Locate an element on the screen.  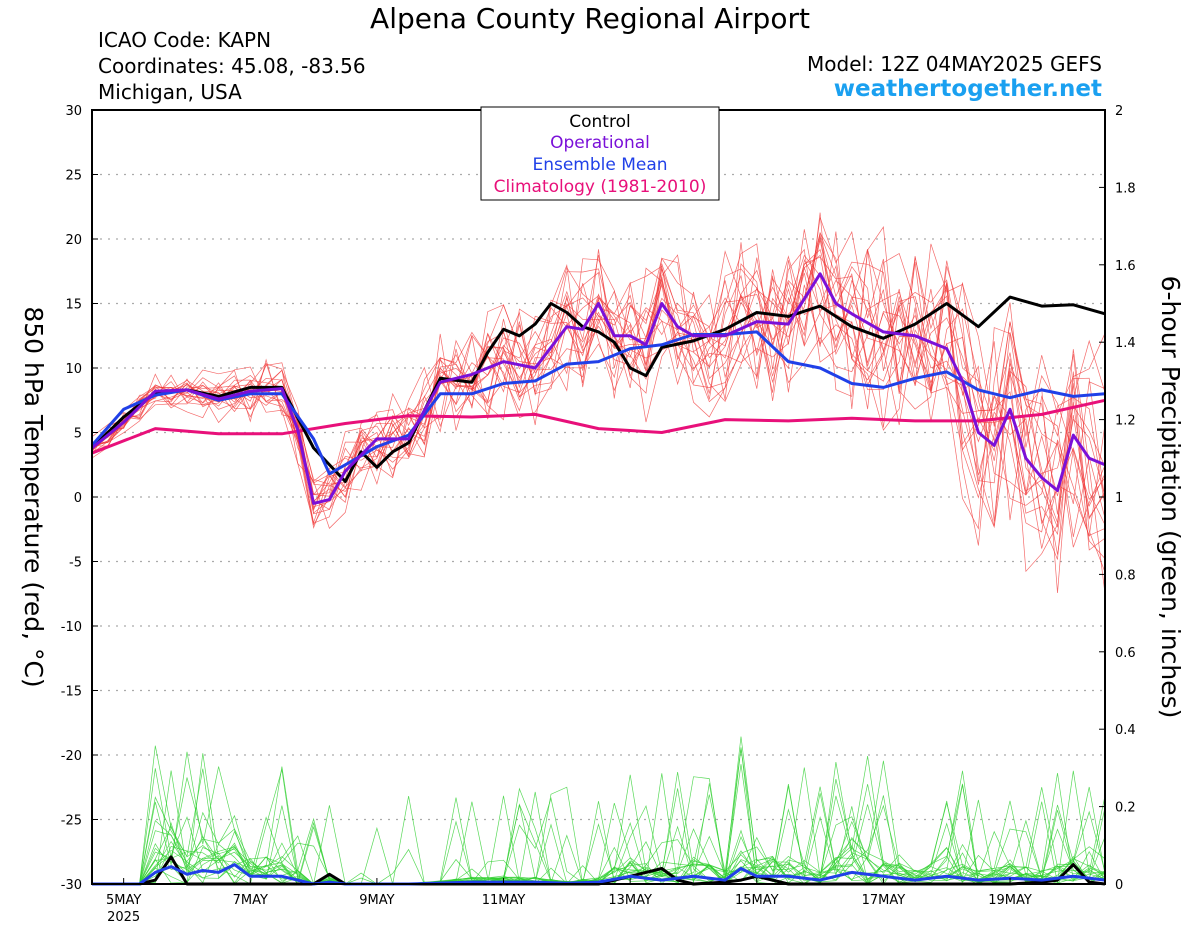
legend-box is located at coordinates (600, 153).